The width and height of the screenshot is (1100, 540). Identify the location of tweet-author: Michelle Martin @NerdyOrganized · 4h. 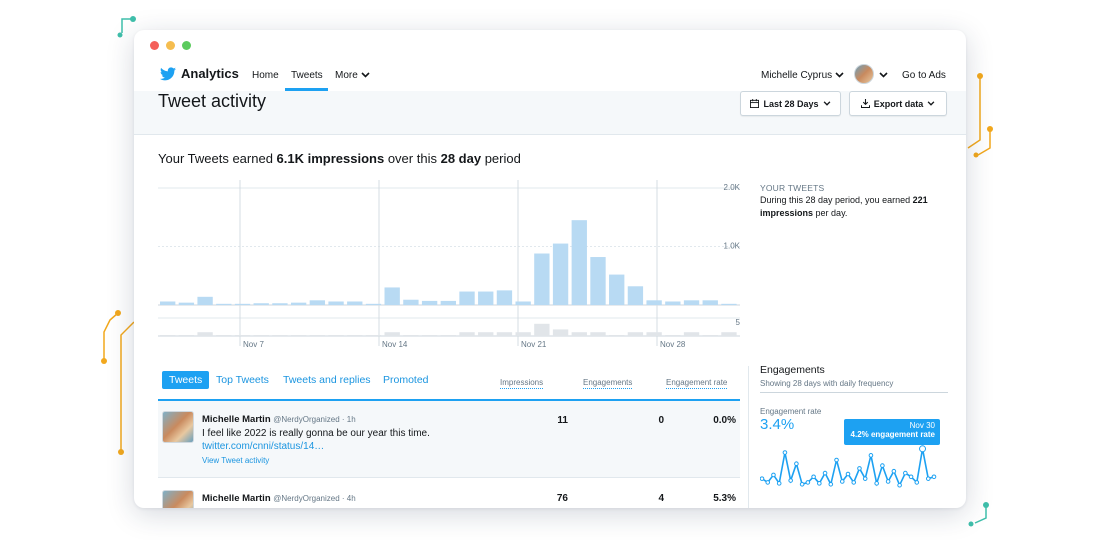
(279, 498).